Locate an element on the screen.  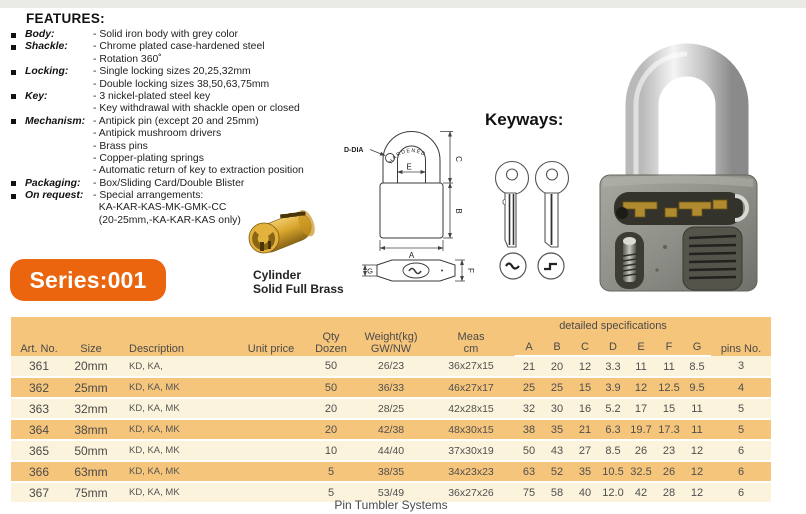
feature-text: - Antipick mushroom drivers is located at coordinates (157, 134).